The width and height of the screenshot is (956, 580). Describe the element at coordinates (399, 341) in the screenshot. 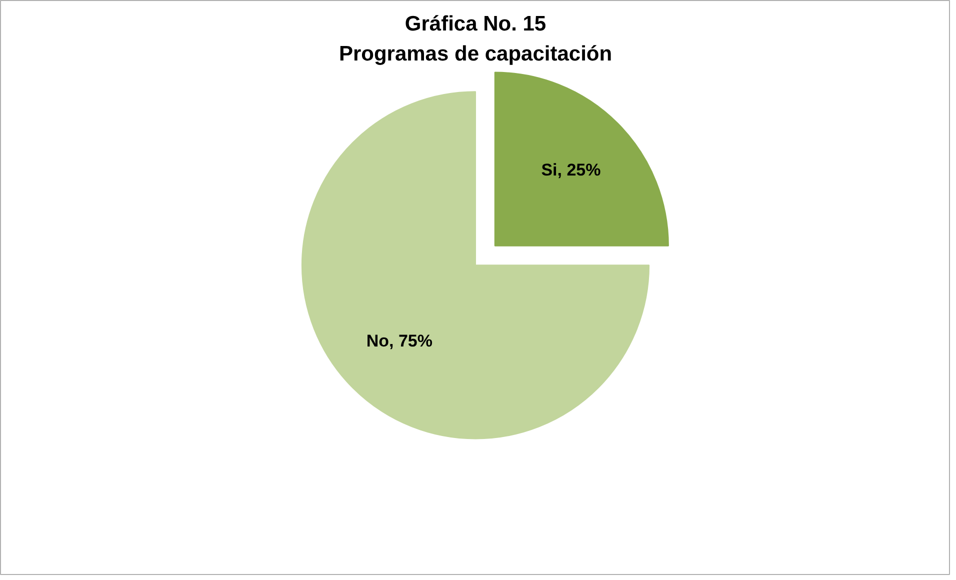

I see `slice-label: No, 75%` at that location.